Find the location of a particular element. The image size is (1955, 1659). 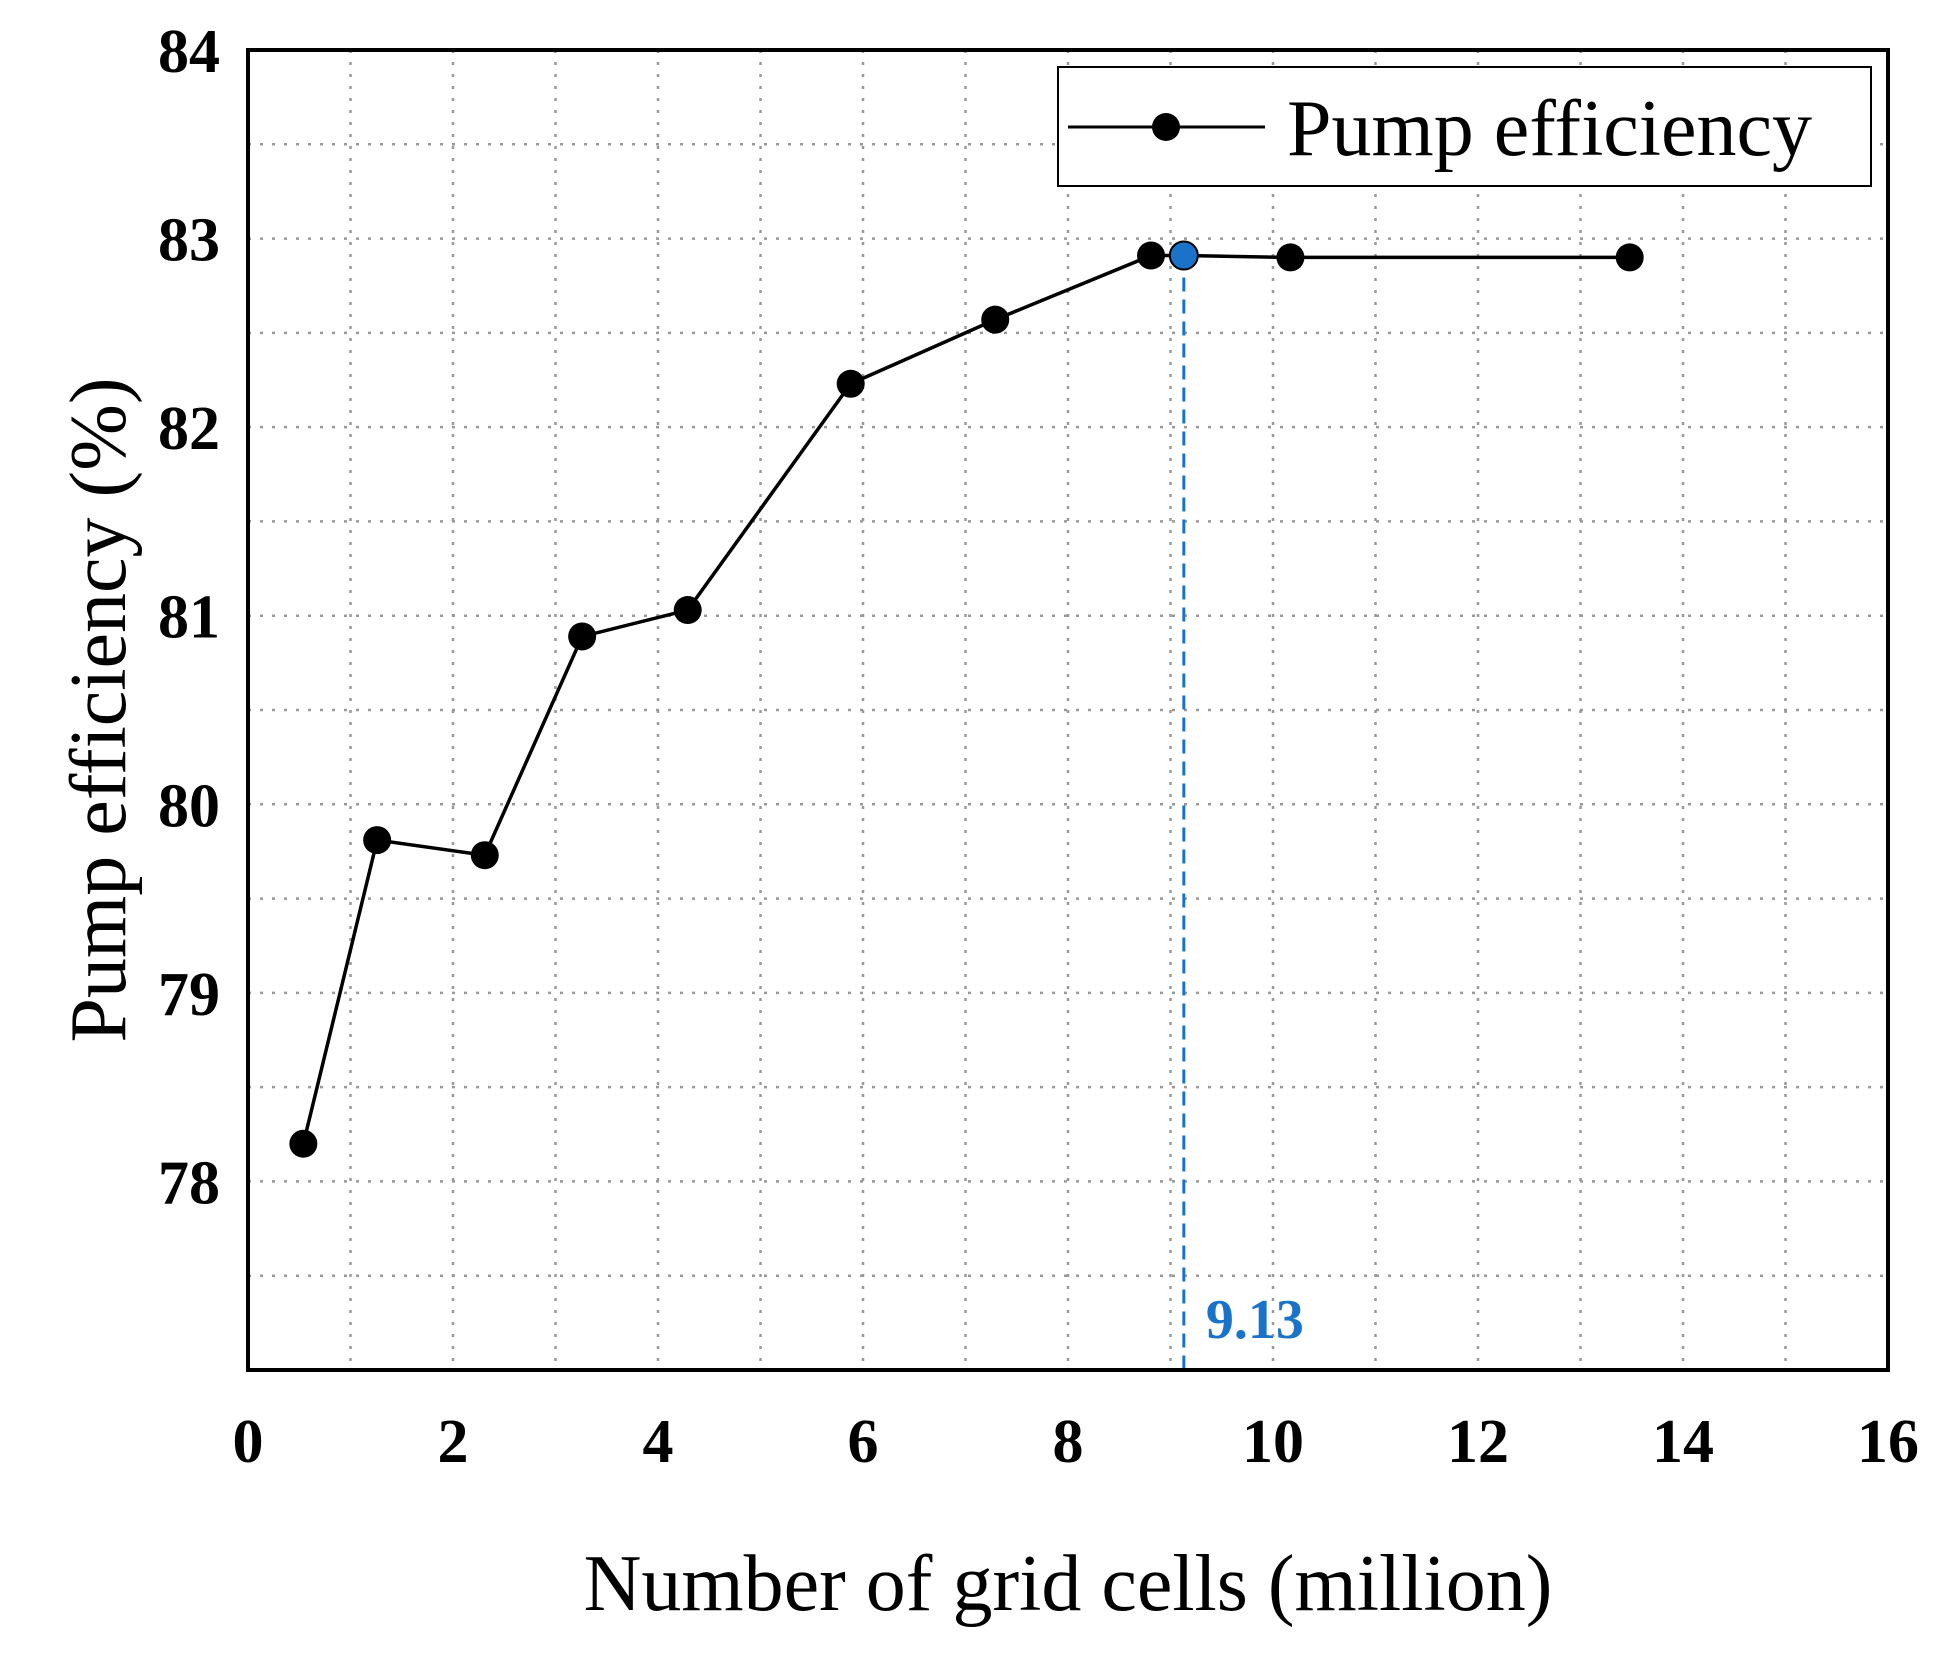

legend: Pump efficiency is located at coordinates (1464, 126).